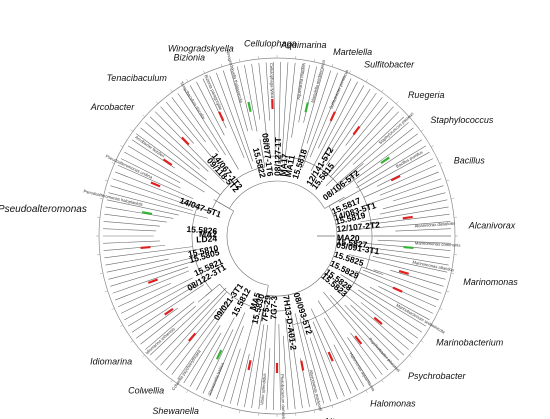 The height and width of the screenshot is (419, 550). I want to click on genus-label: Bacillus, so click(470, 160).